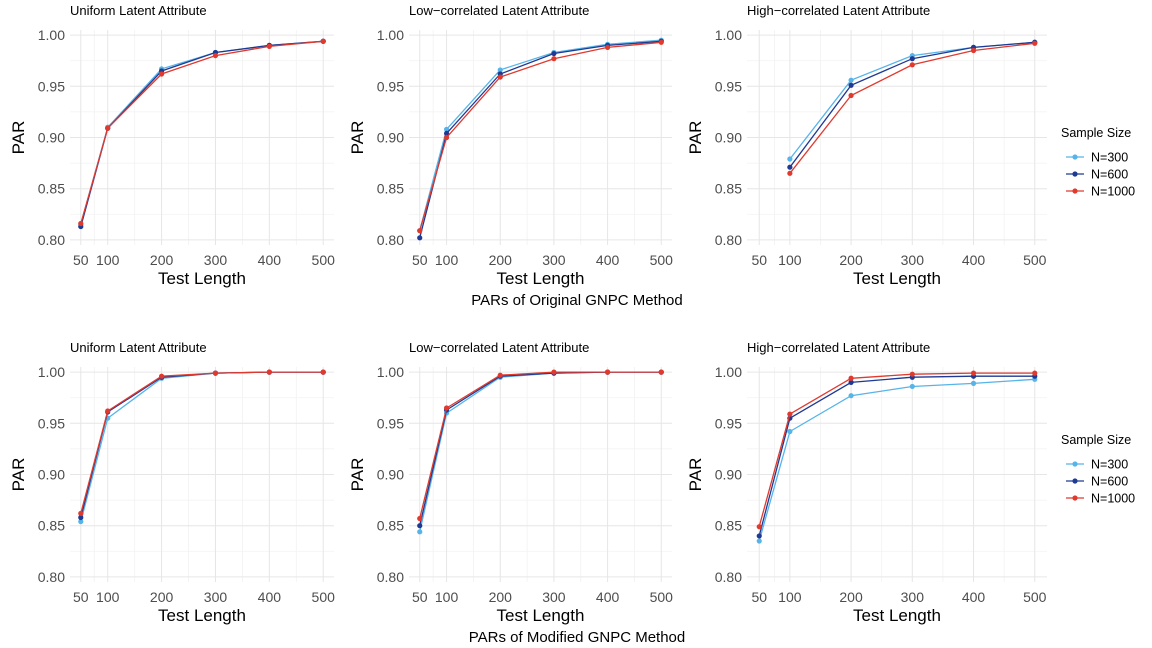  I want to click on panel-title: Uniform Latent Attribute, so click(138, 10).